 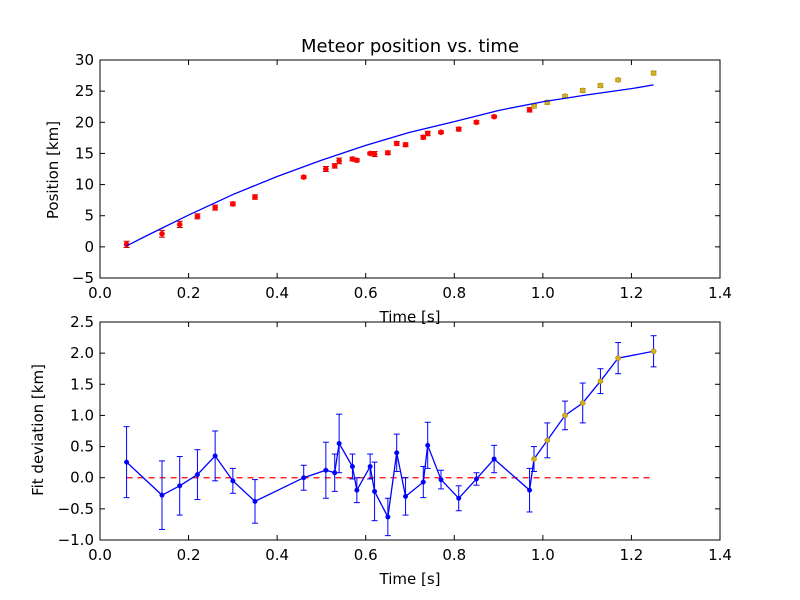 What do you see at coordinates (82, 322) in the screenshot?
I see `y-tick-label: 2.5` at bounding box center [82, 322].